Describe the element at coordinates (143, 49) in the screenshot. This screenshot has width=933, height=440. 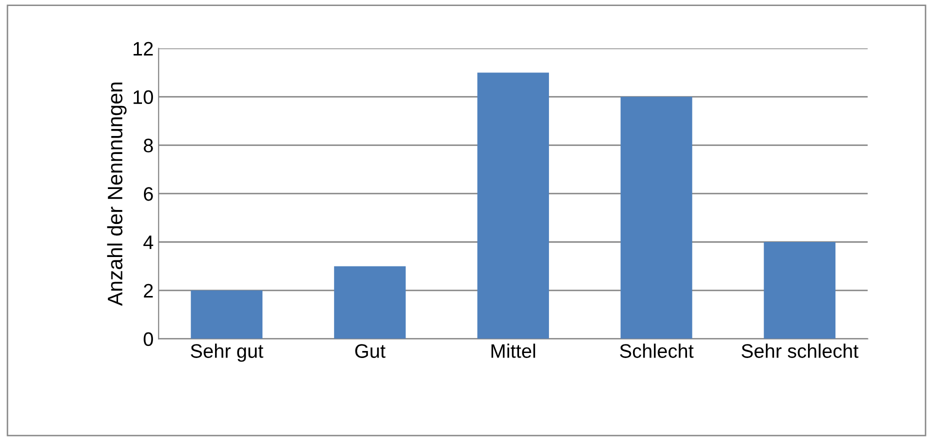
I see `y-tick-label: 12` at that location.